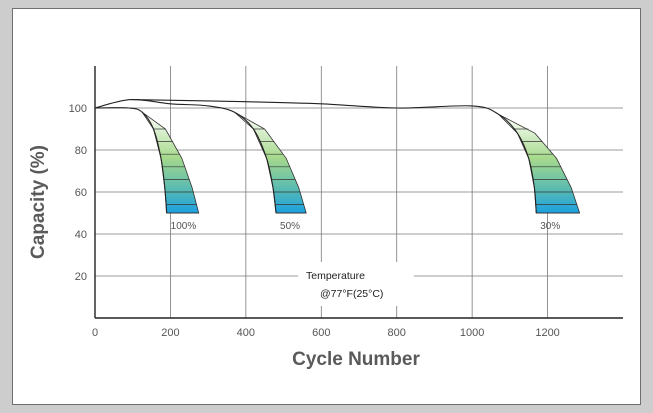  What do you see at coordinates (397, 333) in the screenshot?
I see `x-tick-label: 800` at bounding box center [397, 333].